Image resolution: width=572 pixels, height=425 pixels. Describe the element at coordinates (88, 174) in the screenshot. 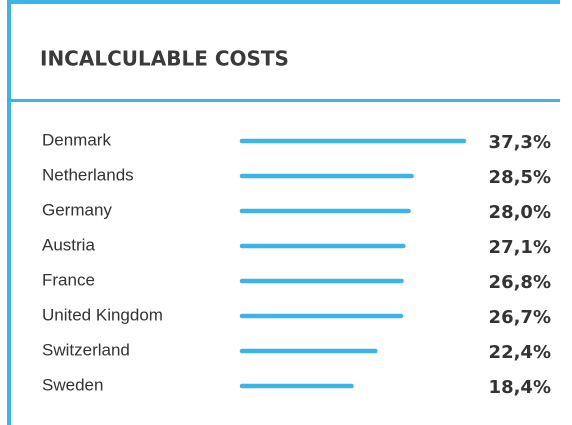

I see `category-label: Netherlands` at that location.